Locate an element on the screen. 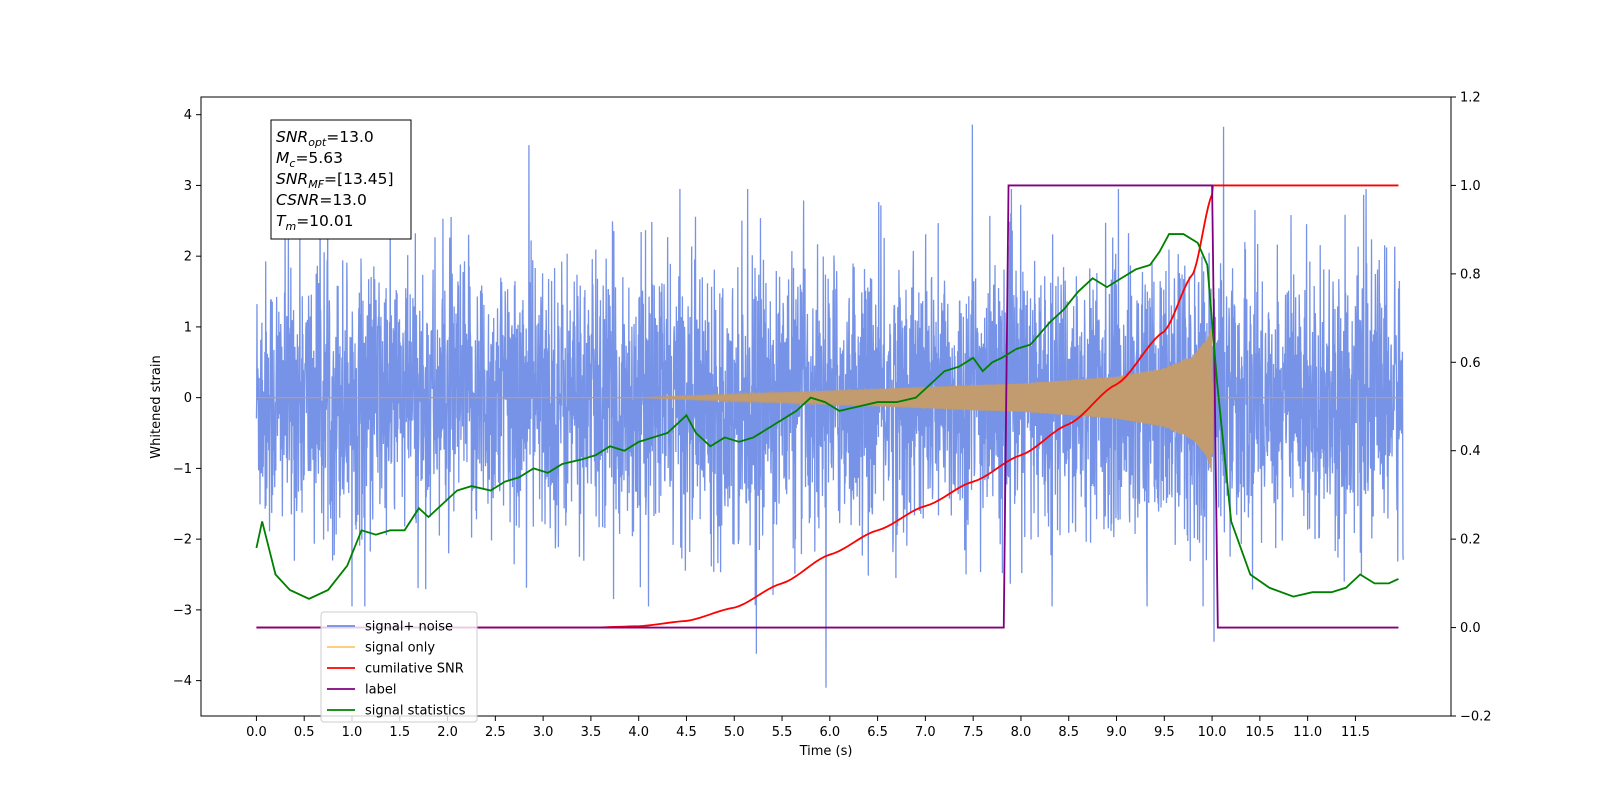 This screenshot has height=800, width=1600. y2-tick-label: 0.2 is located at coordinates (1470, 540).